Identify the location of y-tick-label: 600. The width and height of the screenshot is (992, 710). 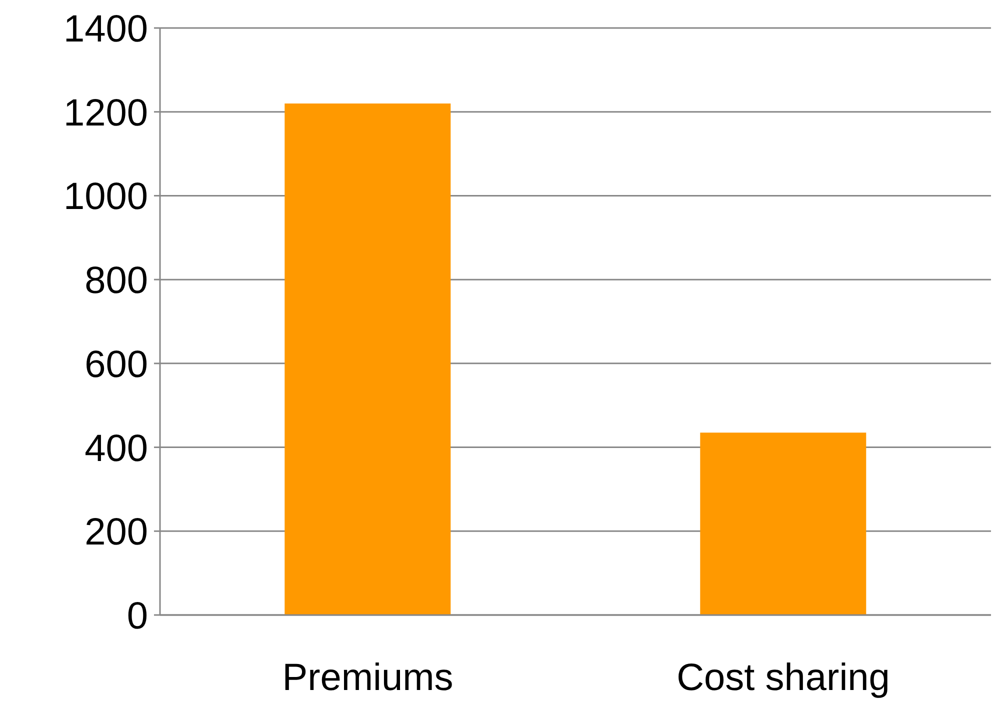
(116, 365).